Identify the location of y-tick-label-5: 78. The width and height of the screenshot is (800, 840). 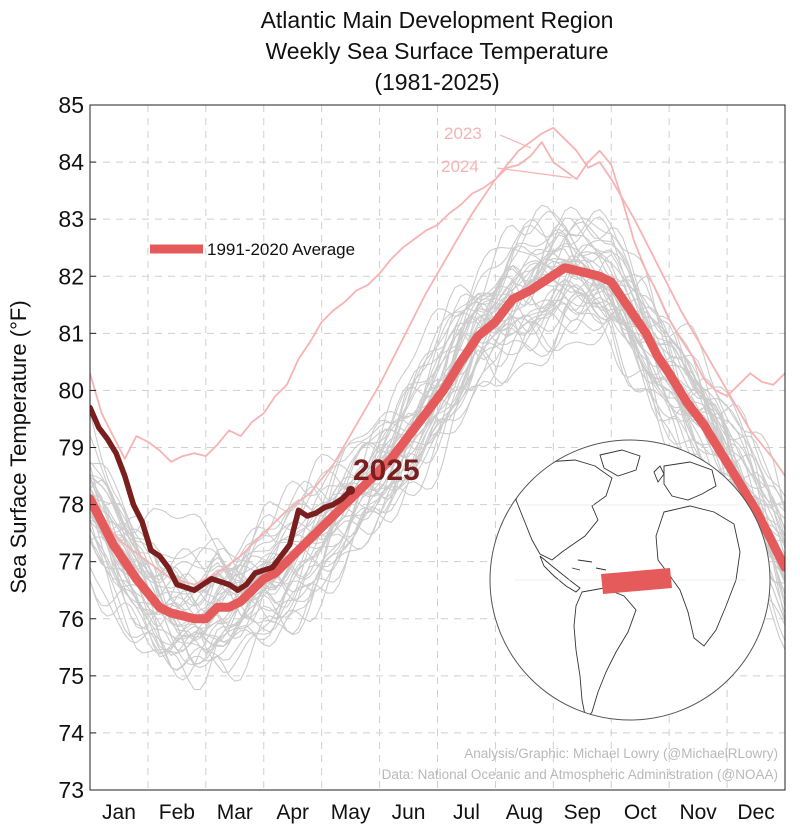
(71, 505).